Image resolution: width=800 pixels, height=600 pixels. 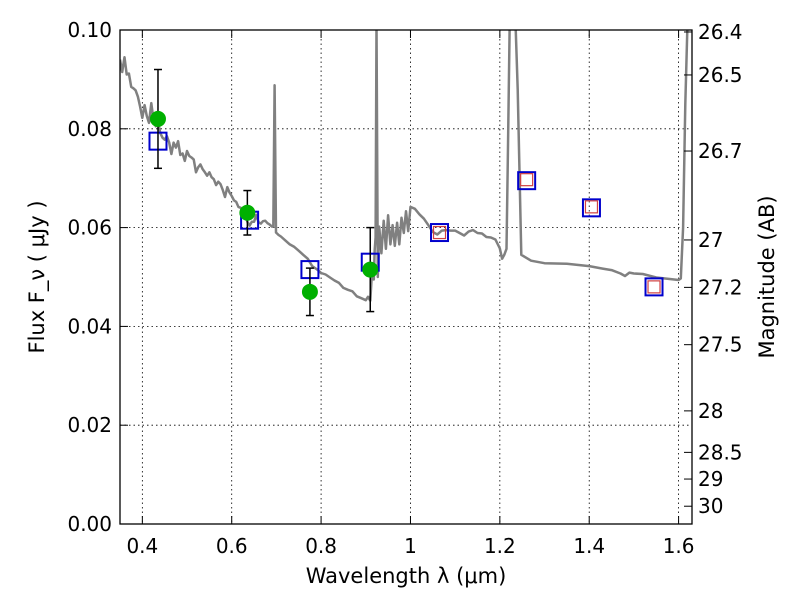 I want to click on x-tick-label: 1.2, so click(x=500, y=546).